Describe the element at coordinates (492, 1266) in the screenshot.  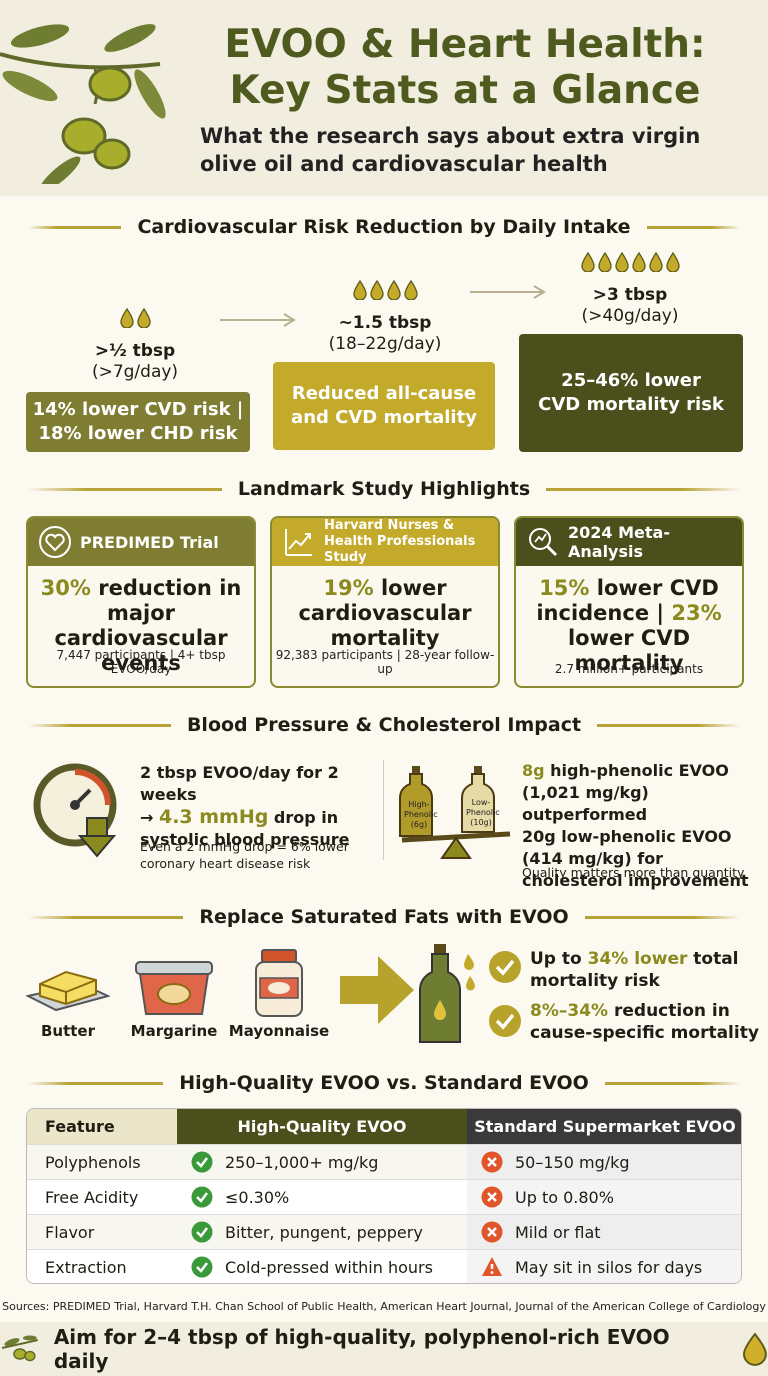
I see `warning-icon` at that location.